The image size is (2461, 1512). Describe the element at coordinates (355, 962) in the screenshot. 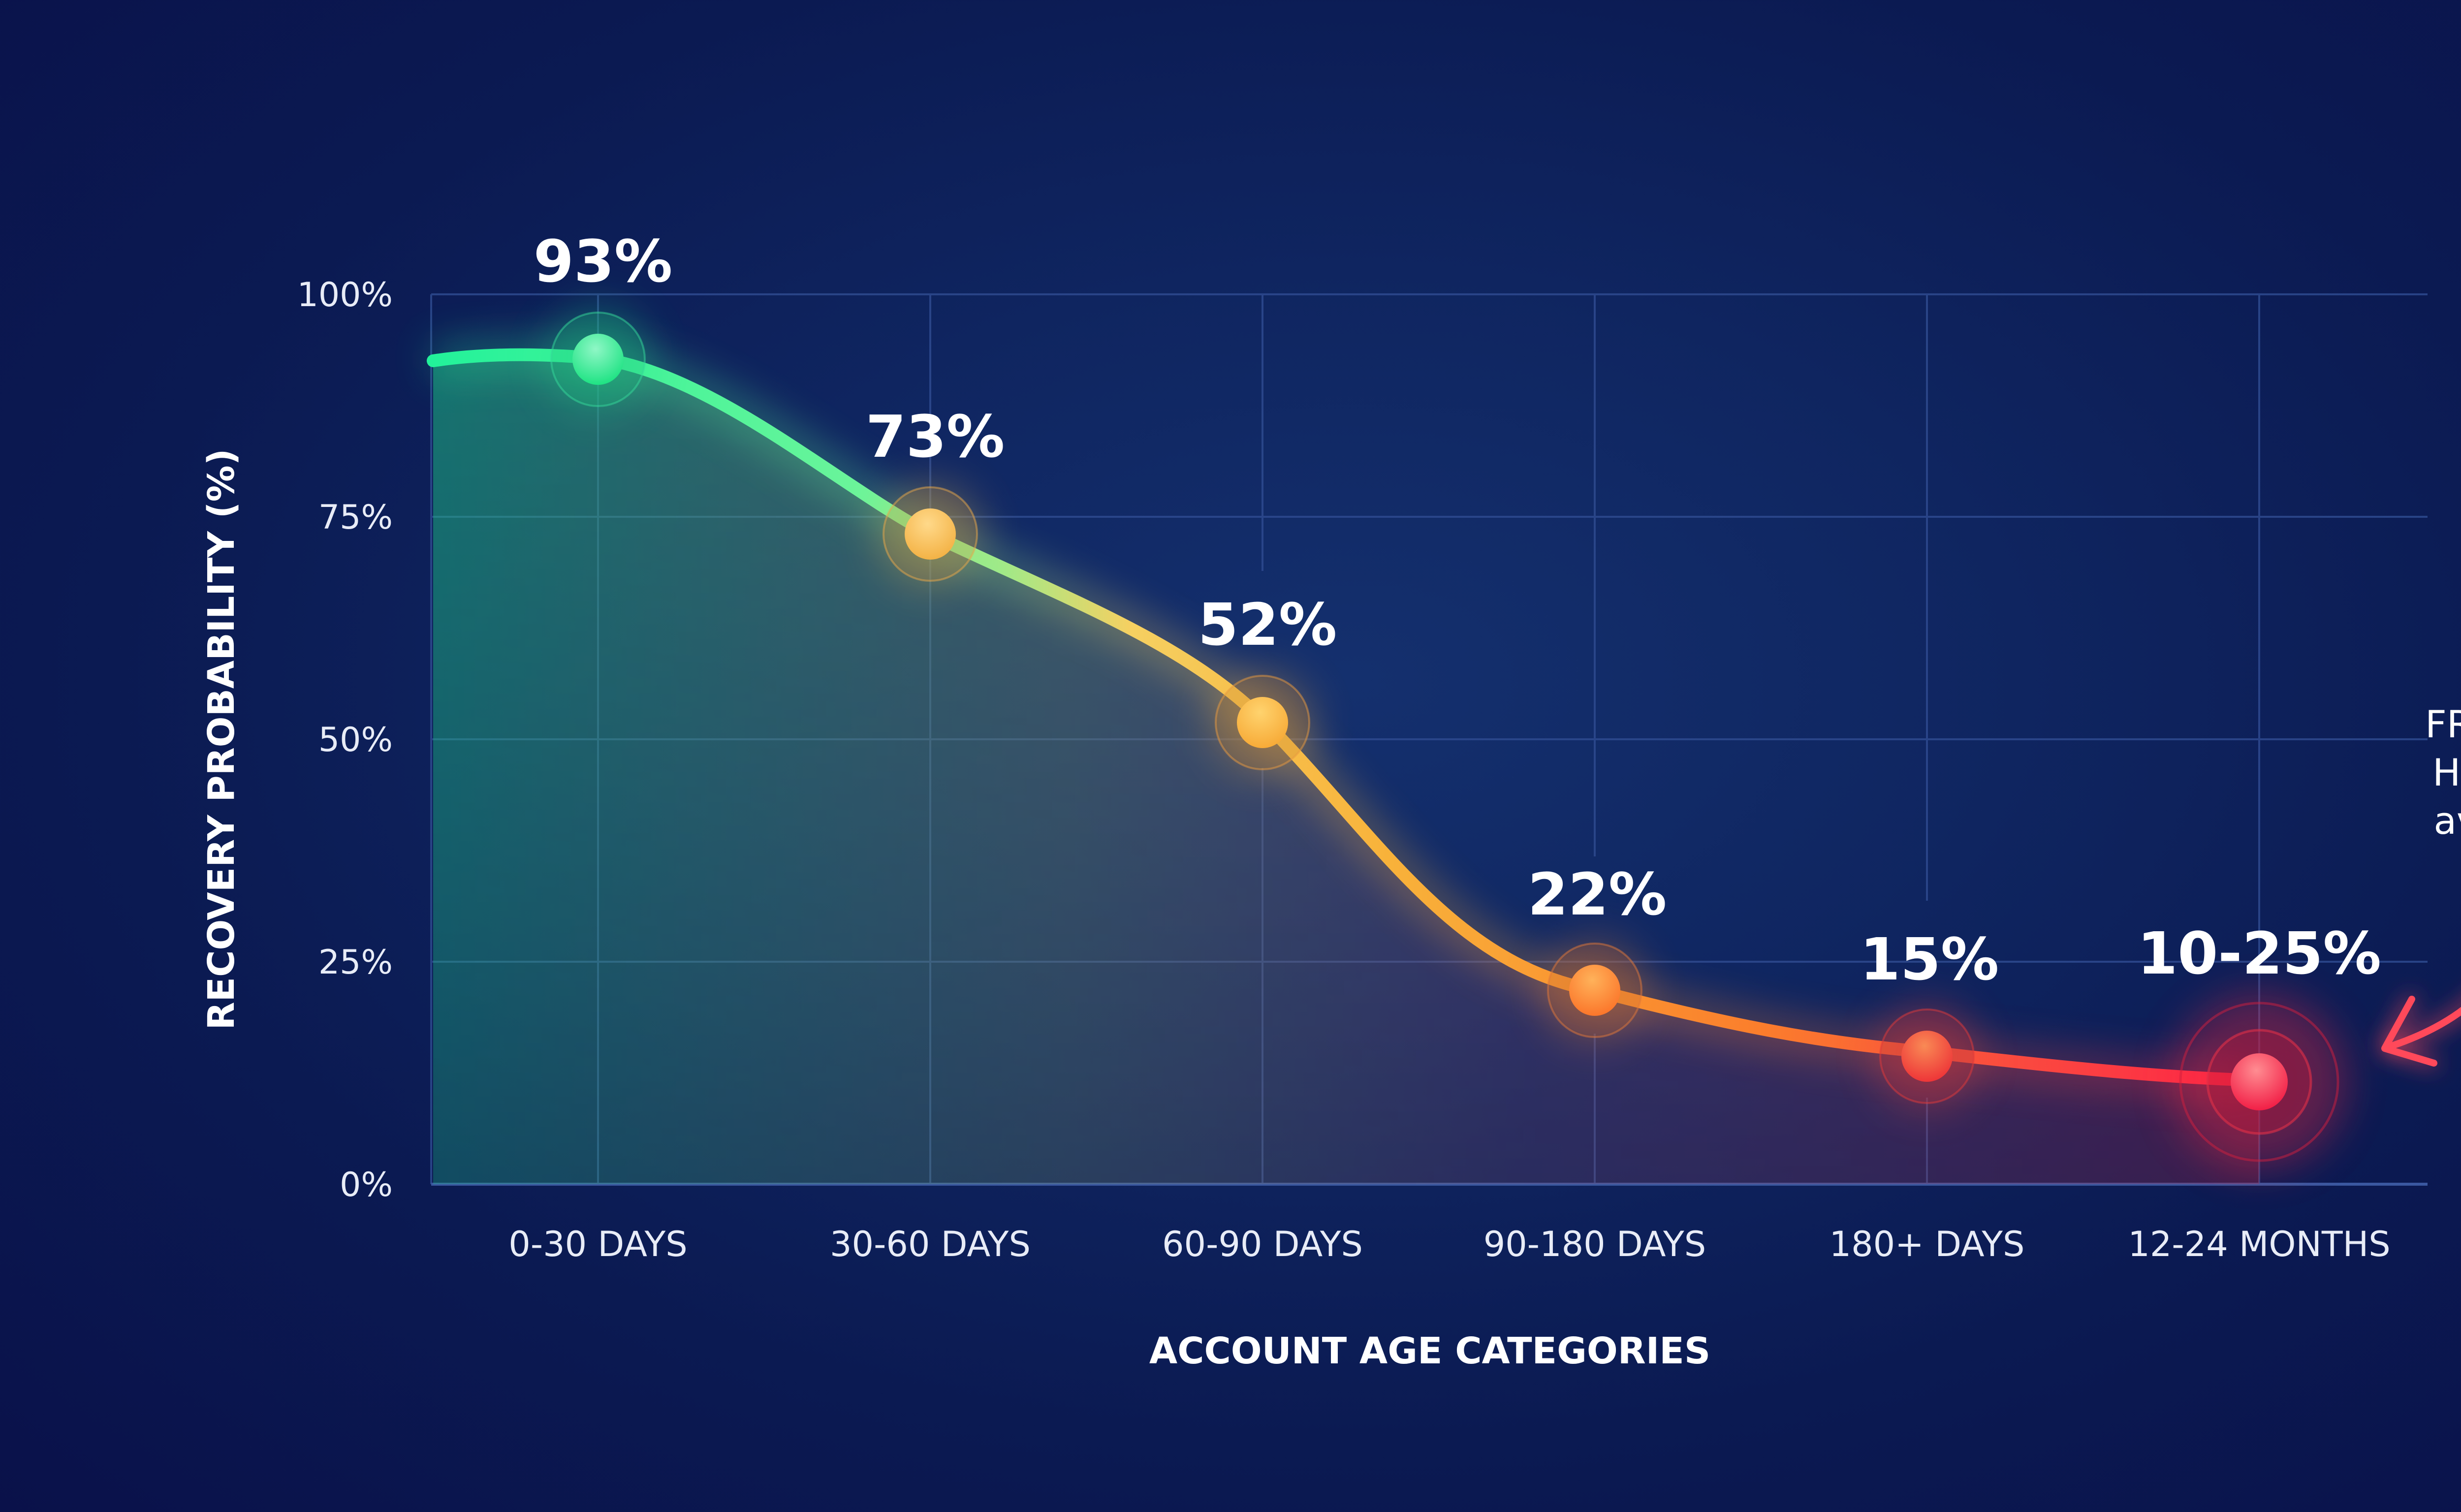

I see `y-tick-25: 25%` at that location.